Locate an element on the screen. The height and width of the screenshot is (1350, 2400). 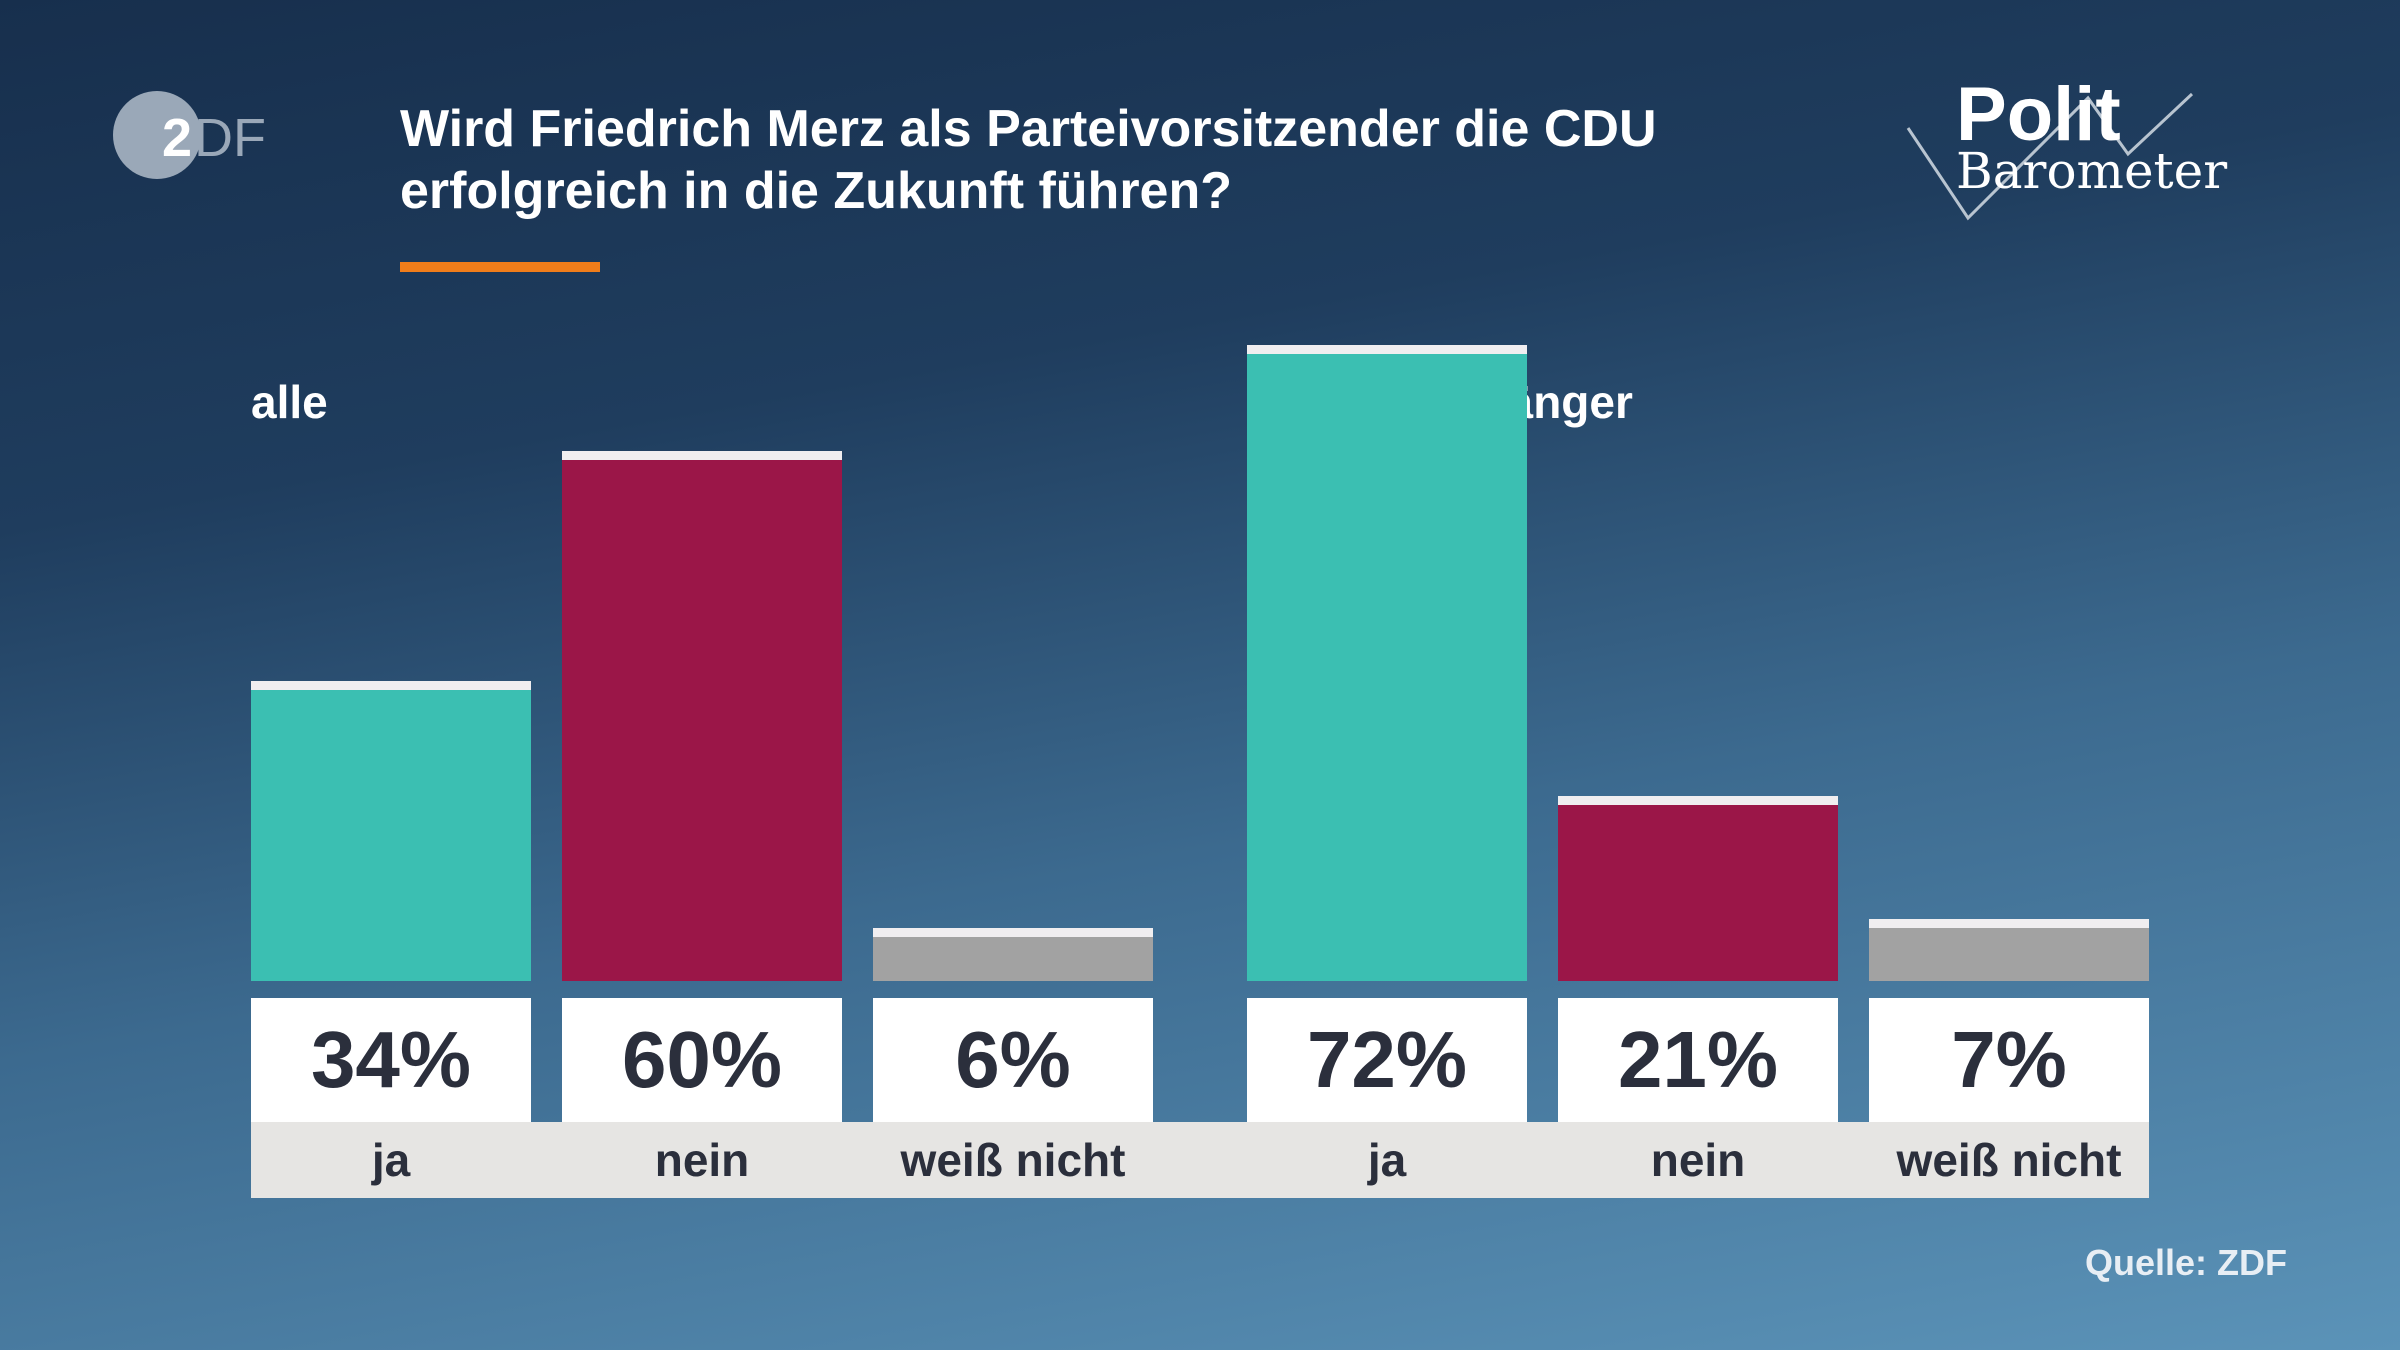
zdf-logo: 2 DF is located at coordinates (189, 135).